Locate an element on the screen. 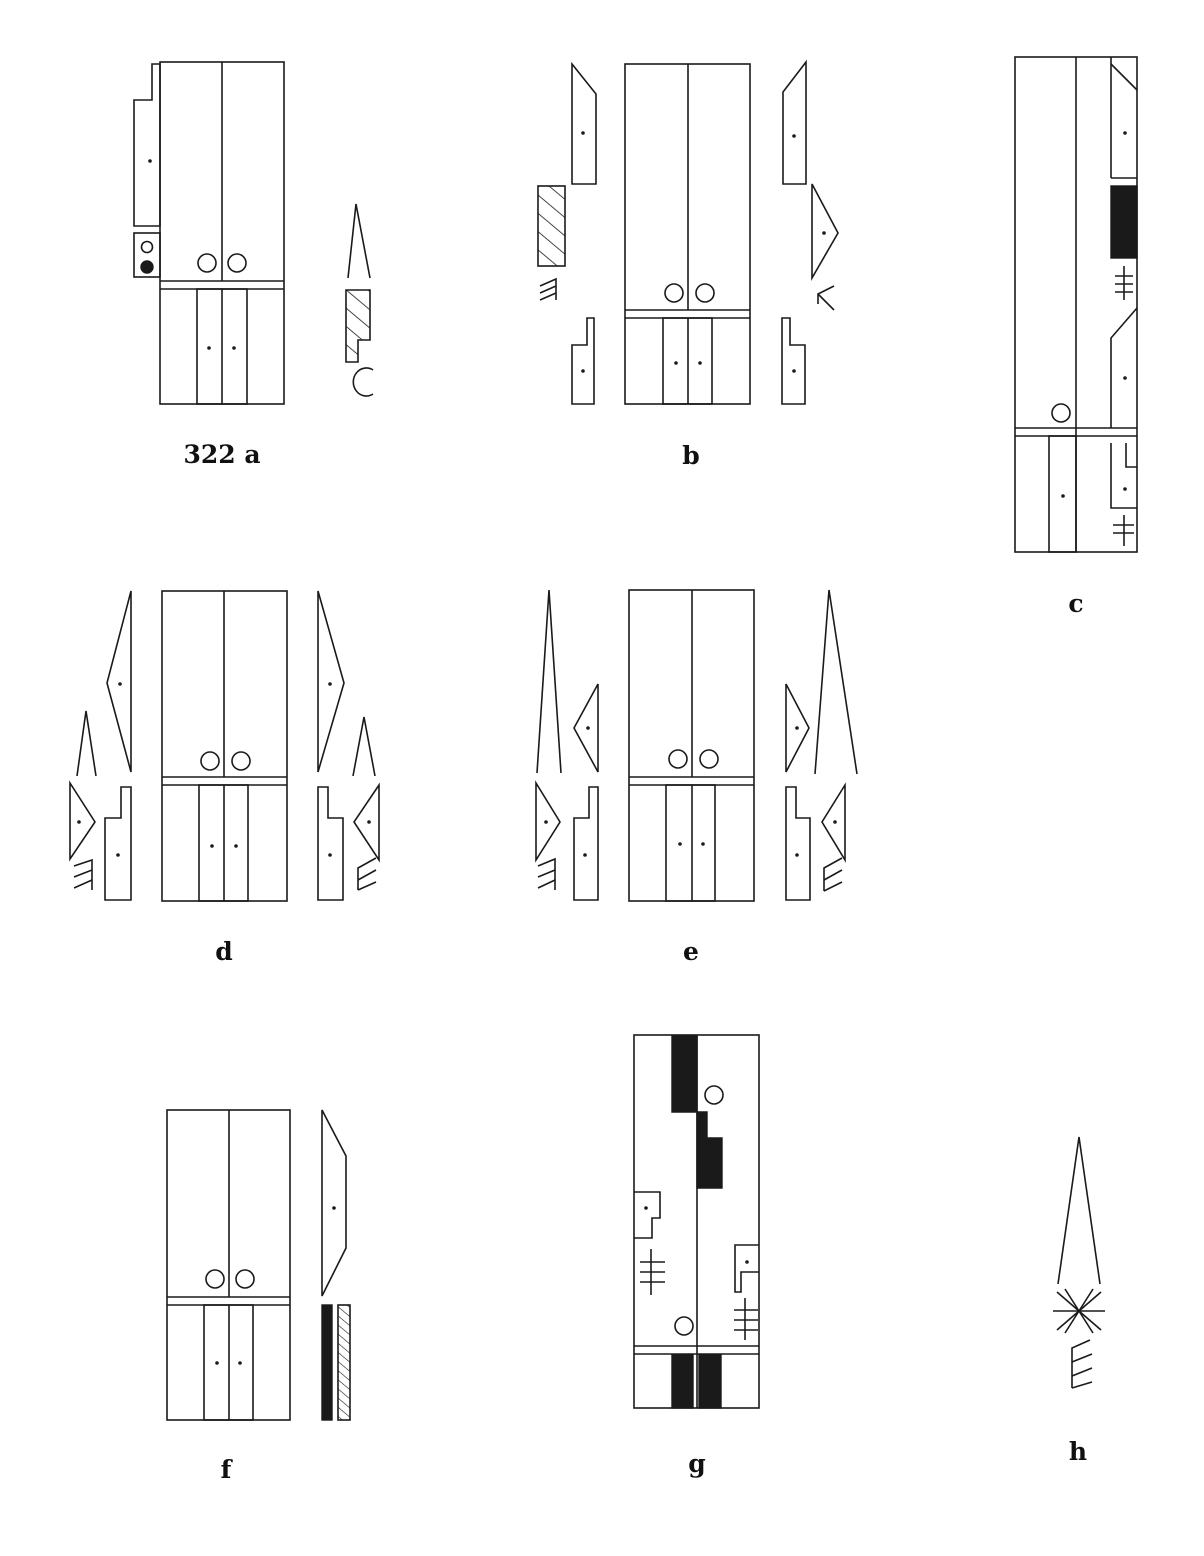 This screenshot has height=1556, width=1204. hatched-bar is located at coordinates (344, 1362).